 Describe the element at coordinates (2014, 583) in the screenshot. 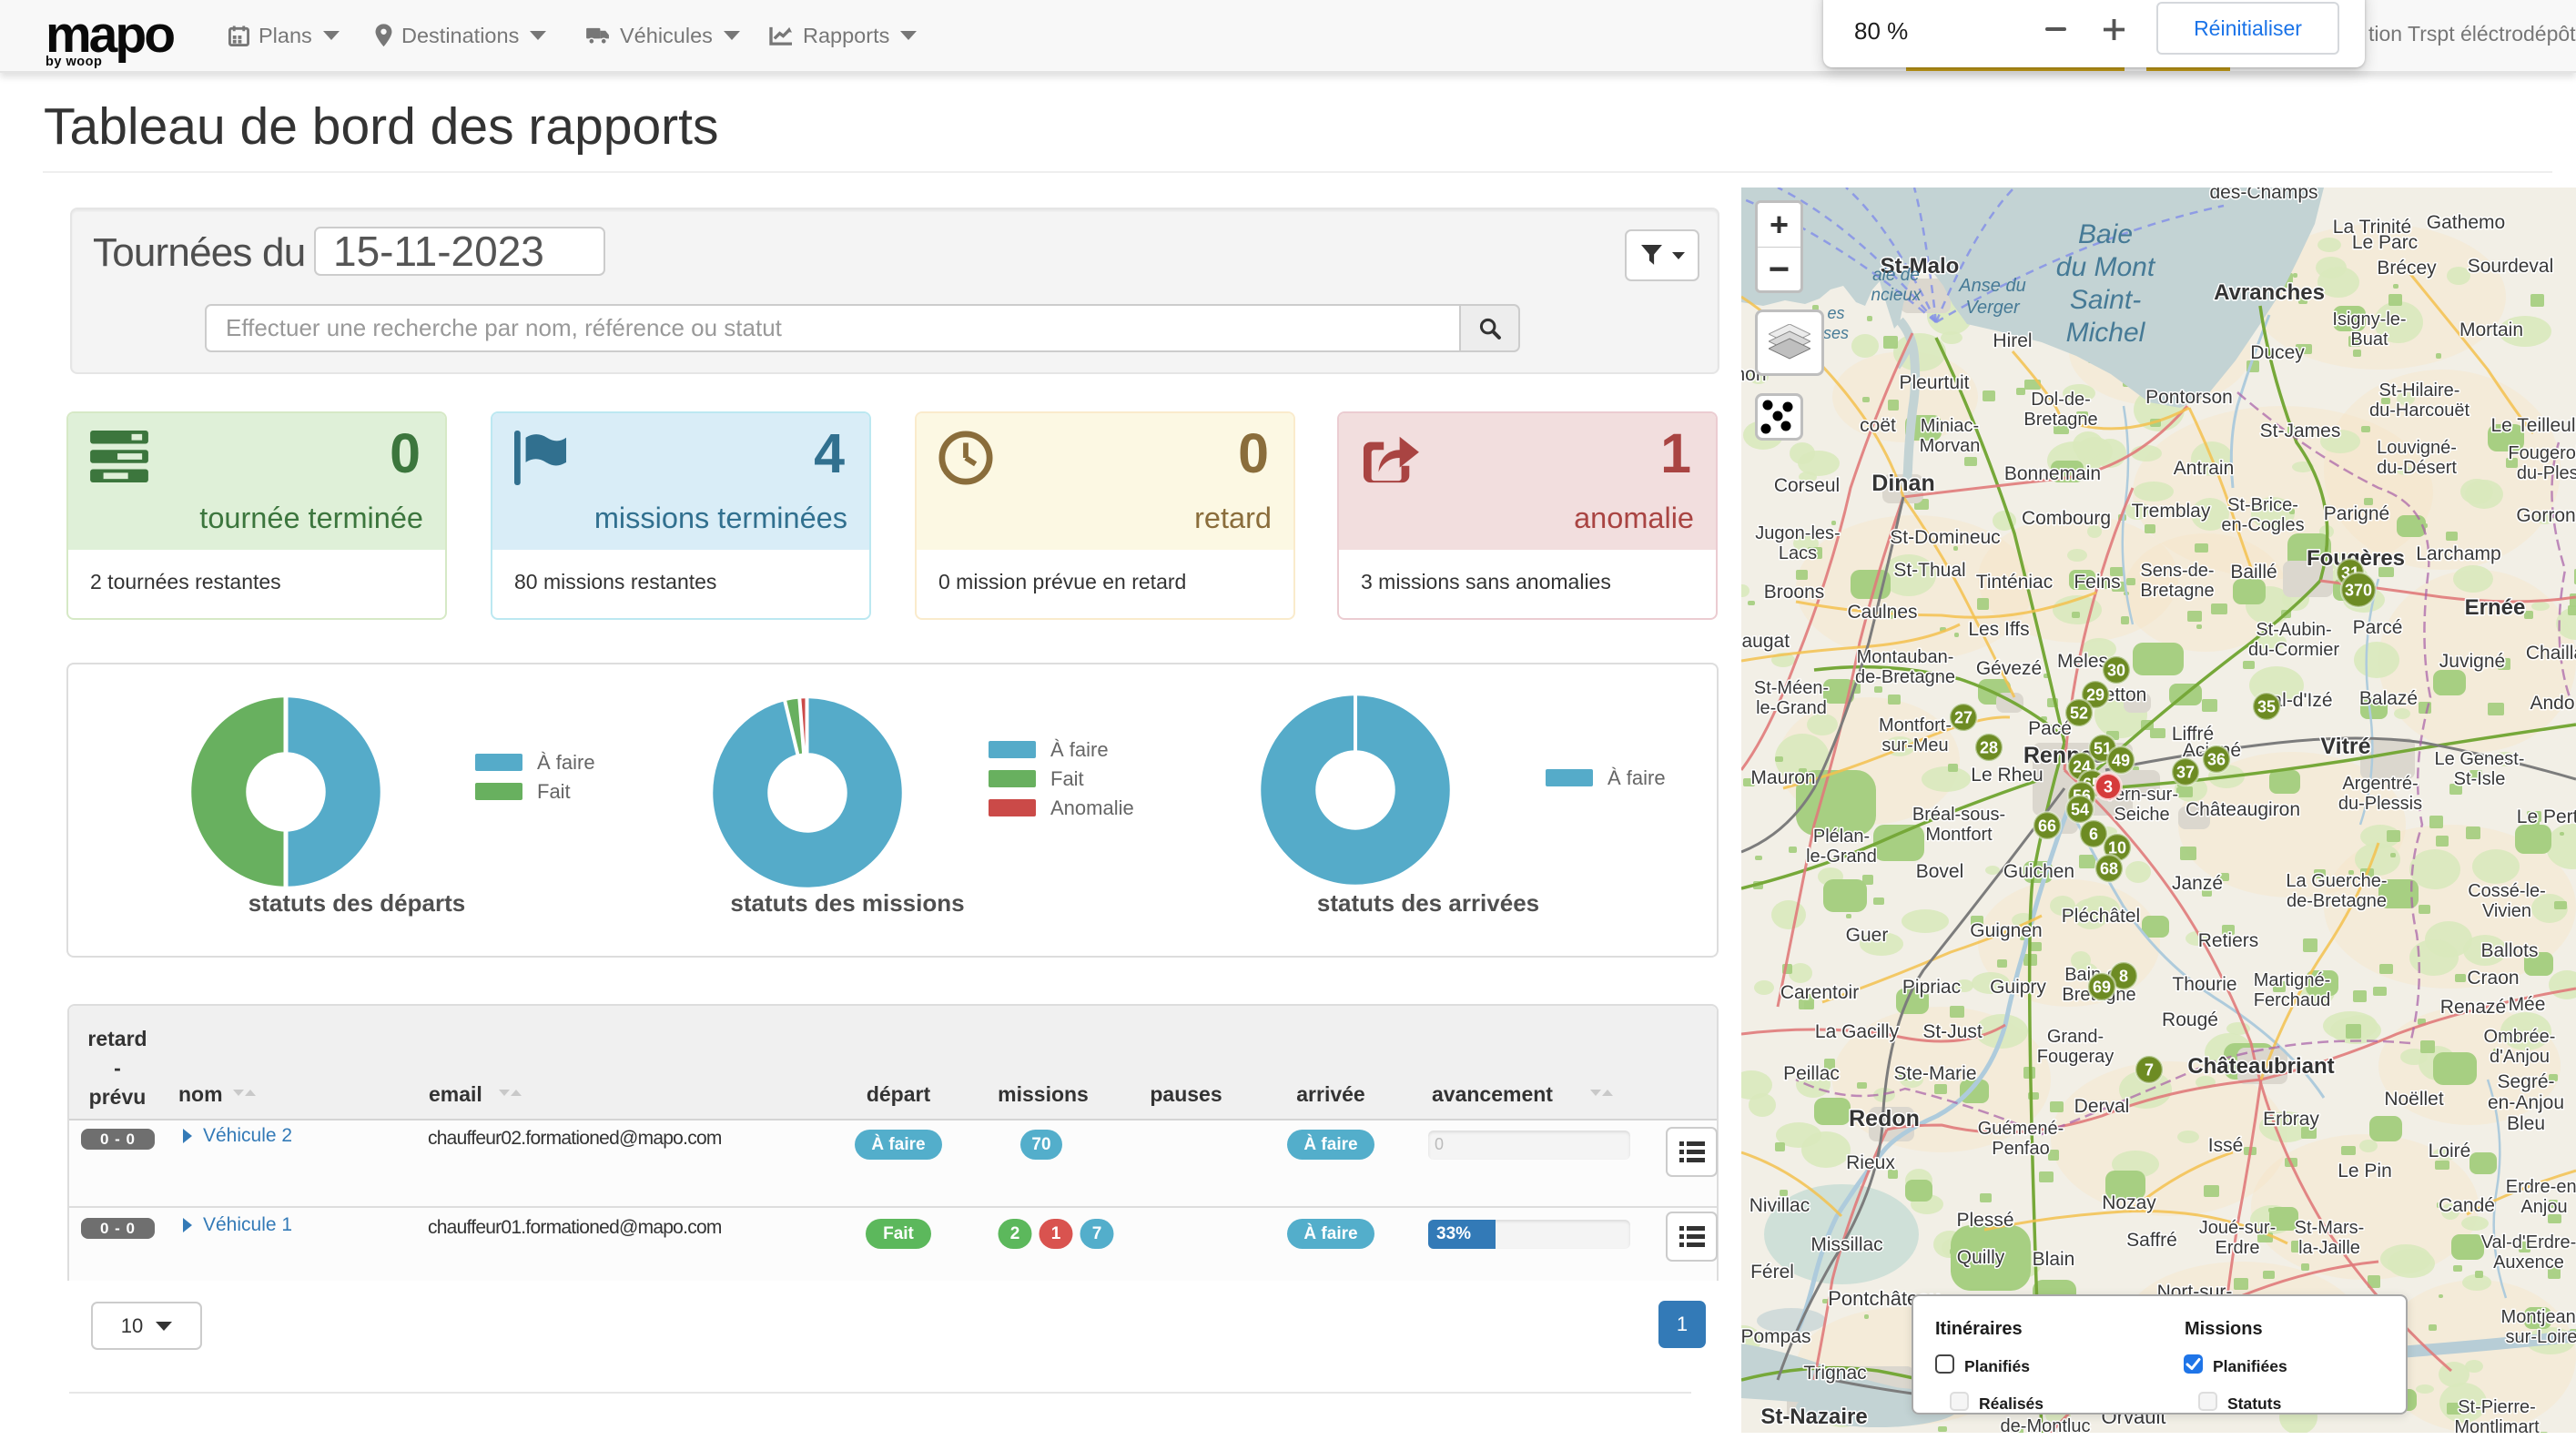

I see `svg-text: Tinténiac` at that location.